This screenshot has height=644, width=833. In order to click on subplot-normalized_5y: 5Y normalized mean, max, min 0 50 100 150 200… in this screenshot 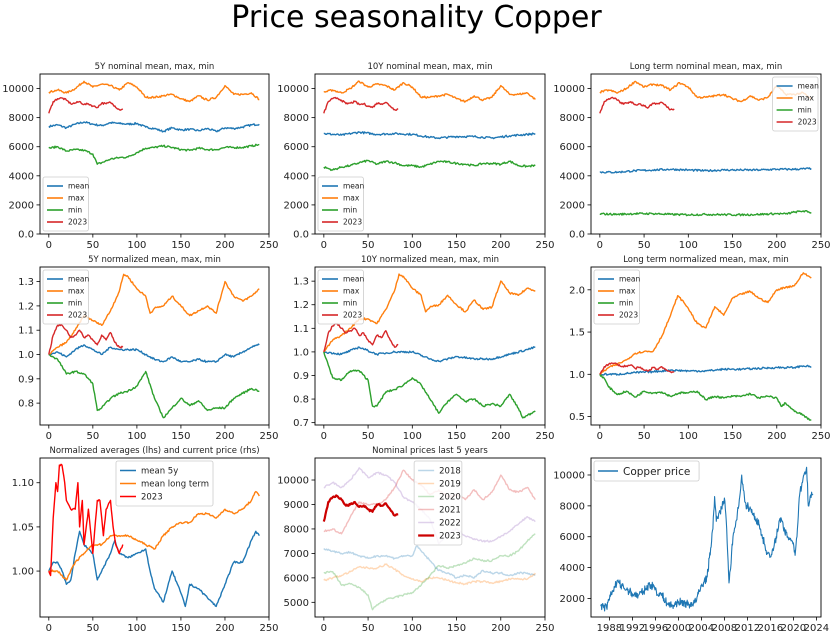, I will do `click(148, 348)`.